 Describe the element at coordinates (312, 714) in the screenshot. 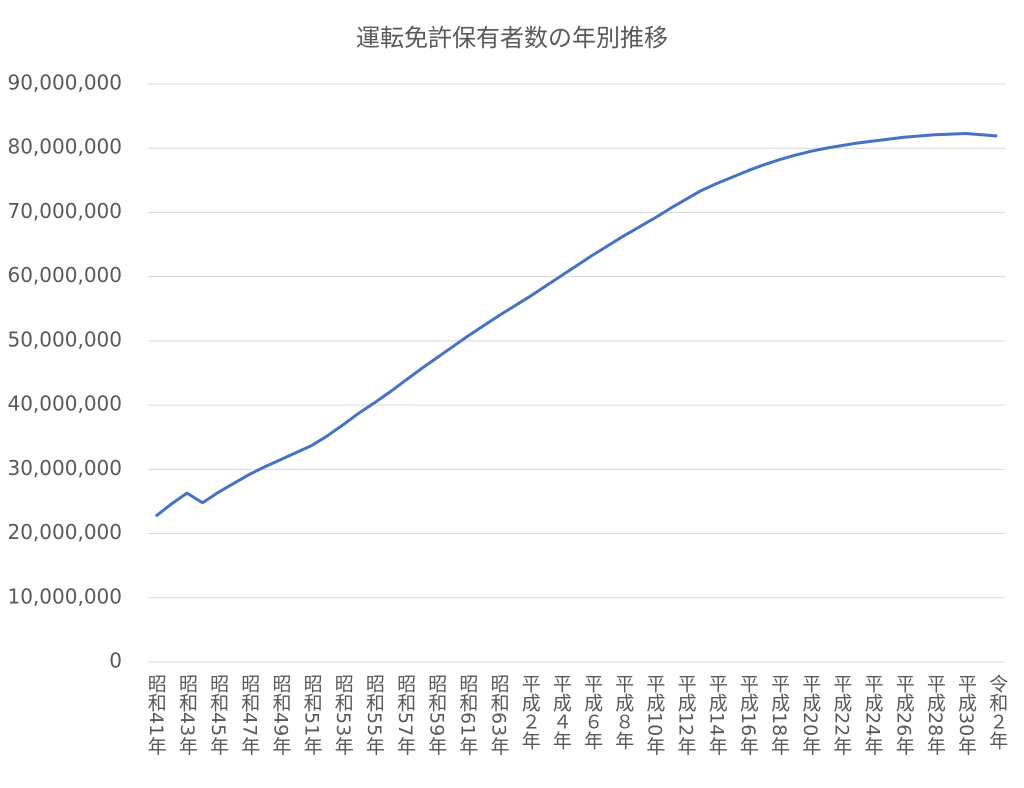

I see `x-tick-label: 昭和51年` at that location.